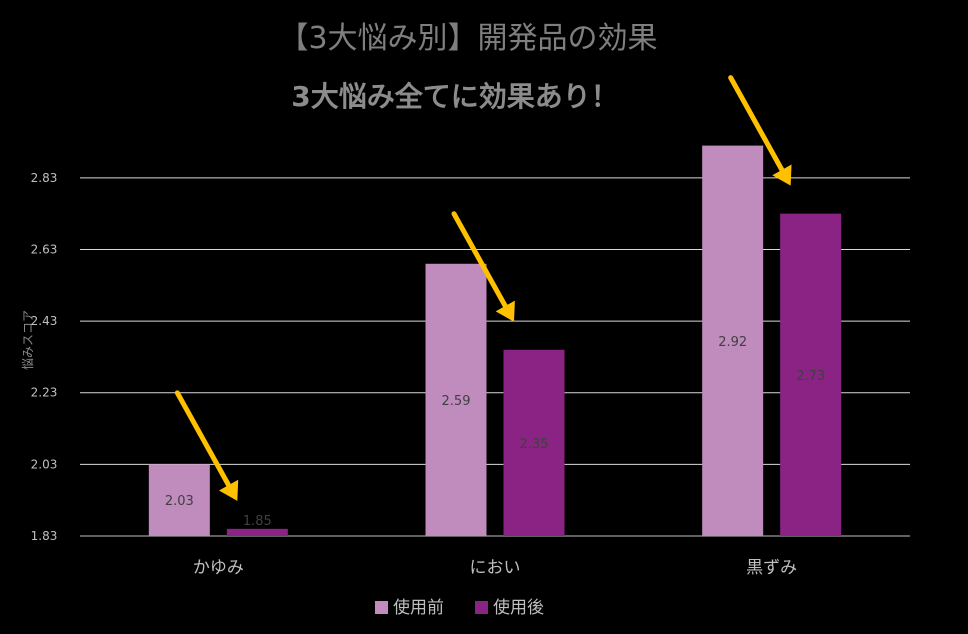  I want to click on y-tick-labels: 1.83 2.03 2.23 2.43 2.63 2.83, so click(44, 357).